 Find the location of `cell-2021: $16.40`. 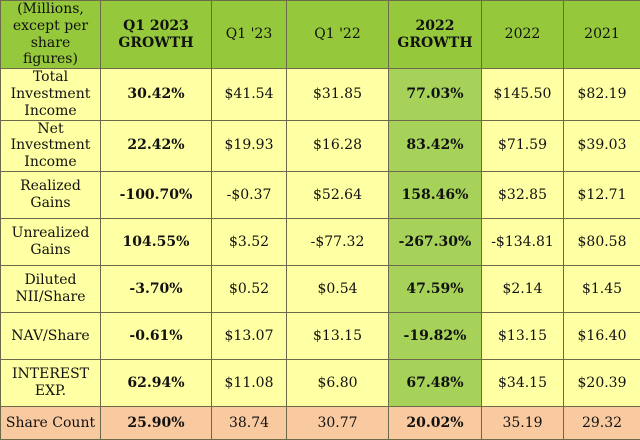

cell-2021: $16.40 is located at coordinates (602, 335).